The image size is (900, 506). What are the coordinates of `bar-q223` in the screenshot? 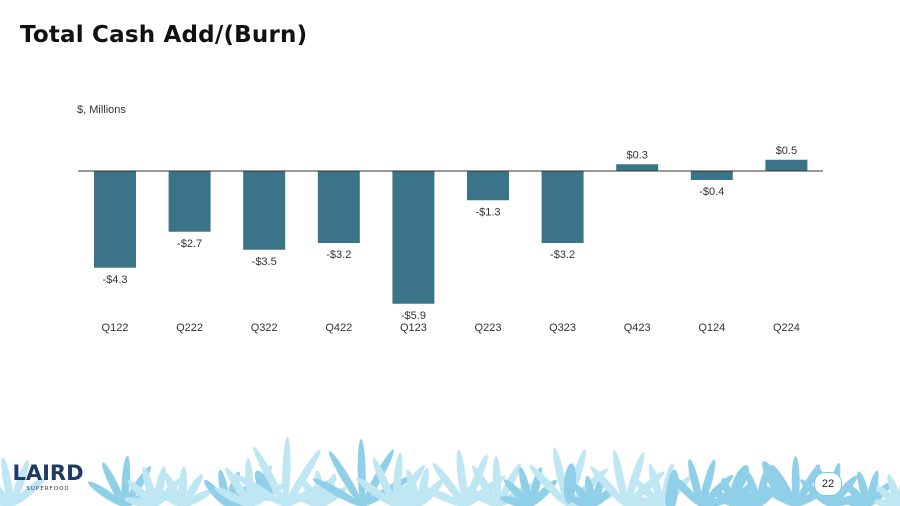 It's located at (488, 186).